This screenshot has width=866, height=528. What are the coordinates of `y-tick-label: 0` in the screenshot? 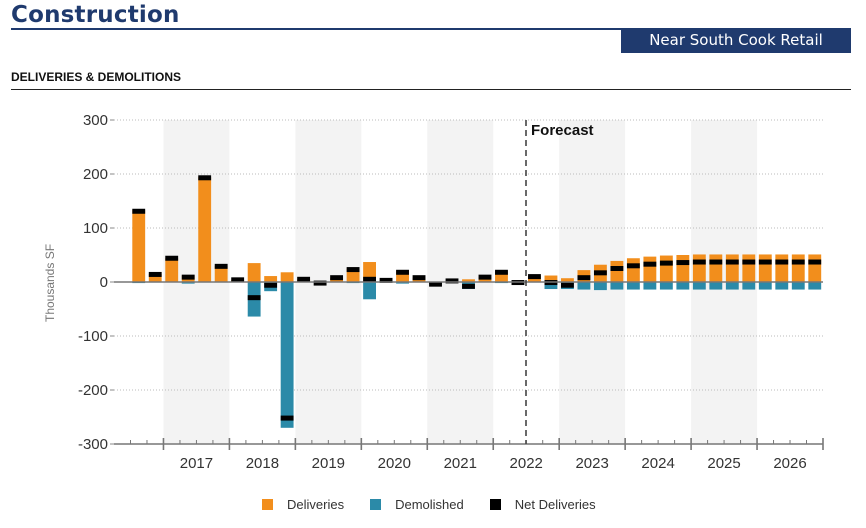 It's located at (104, 282).